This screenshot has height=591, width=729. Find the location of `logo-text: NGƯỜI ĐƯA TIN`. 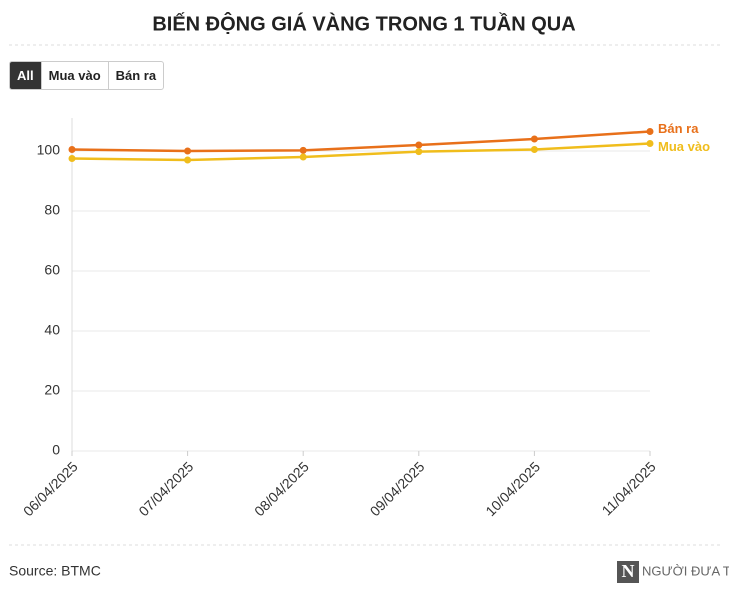

logo-text: NGƯỜI ĐƯA TIN is located at coordinates (685, 570).